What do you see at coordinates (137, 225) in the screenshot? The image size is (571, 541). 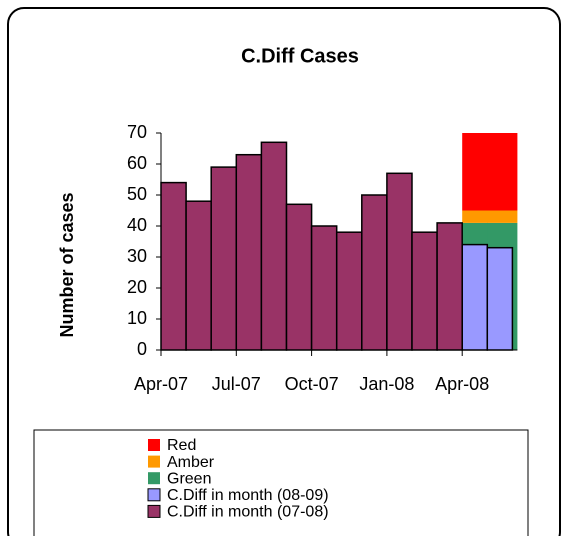 I see `y-tick-label: 40` at bounding box center [137, 225].